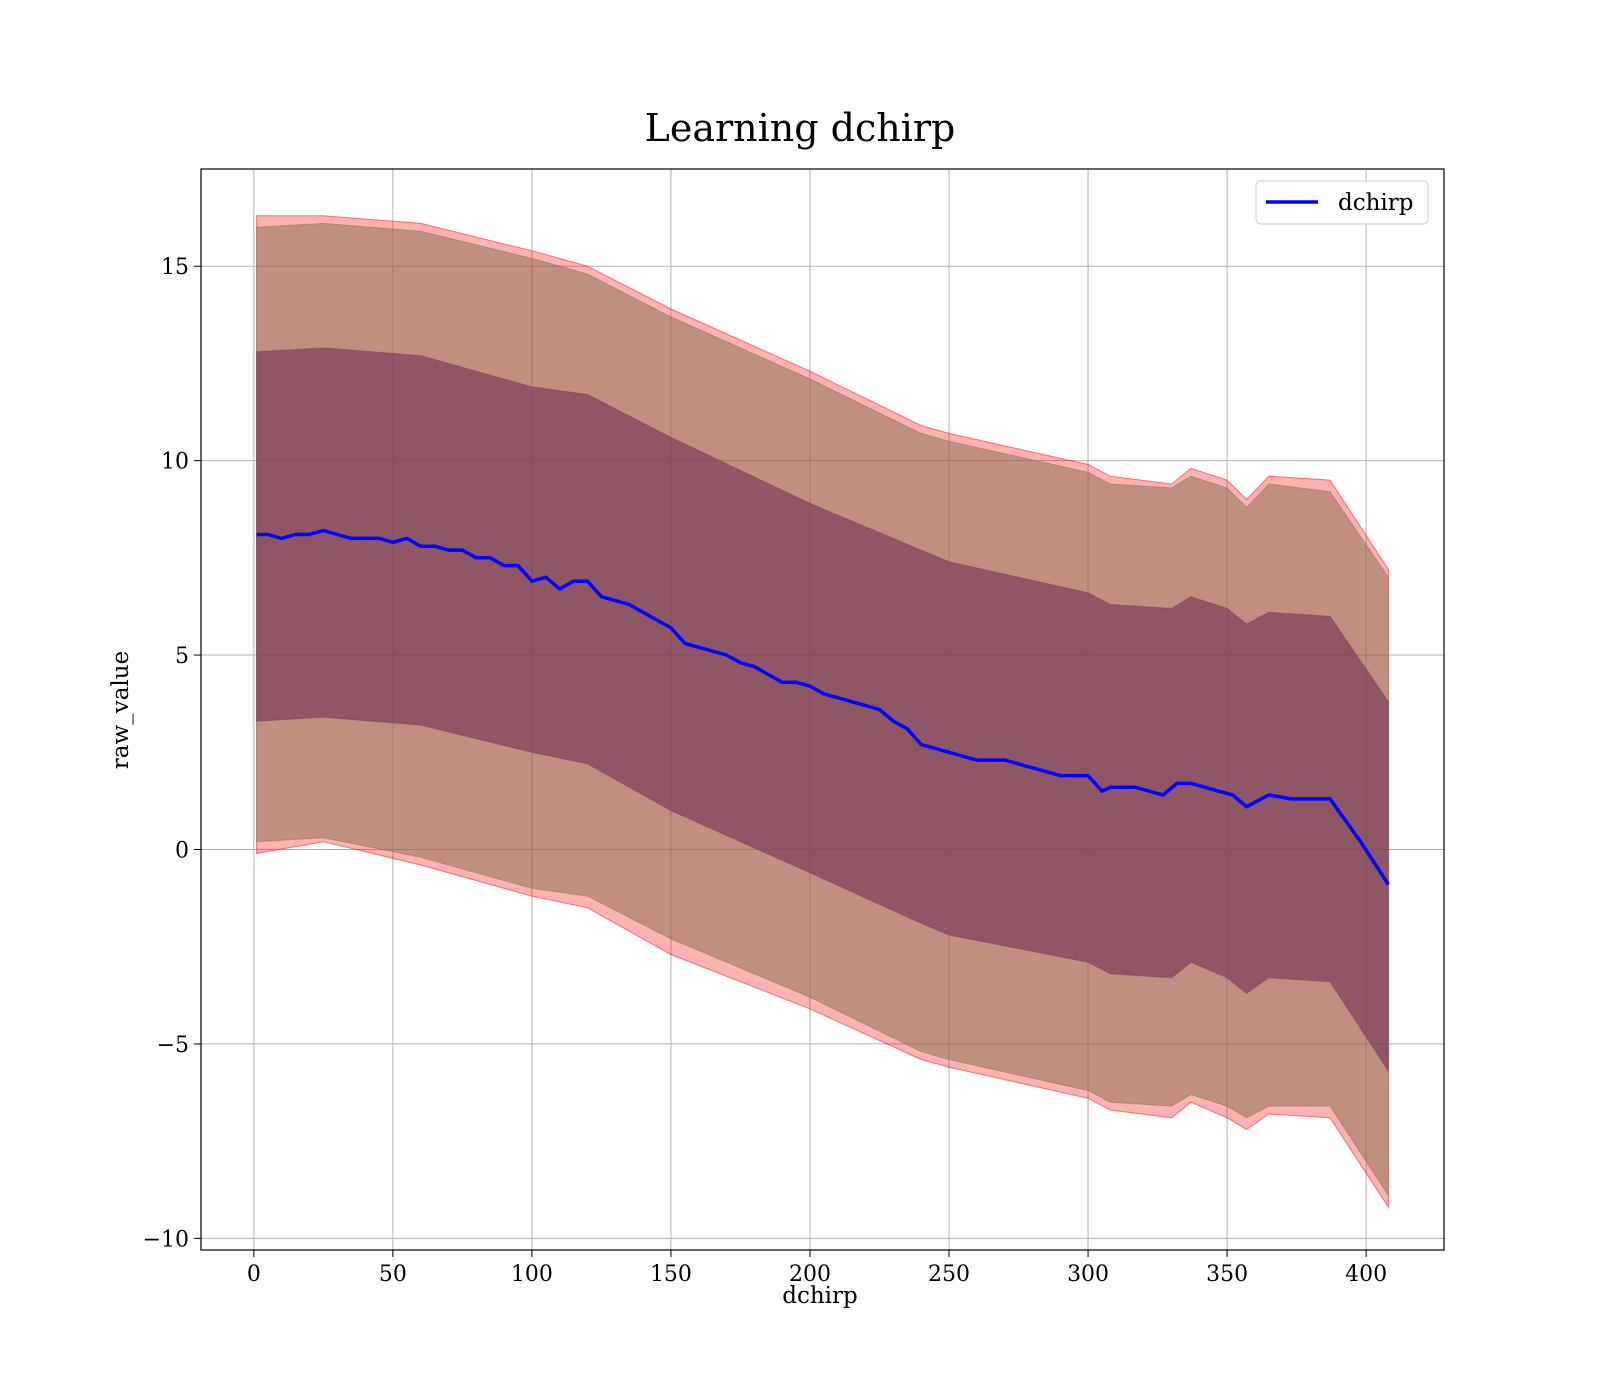  Describe the element at coordinates (175, 267) in the screenshot. I see `y-tick-label: 15` at that location.